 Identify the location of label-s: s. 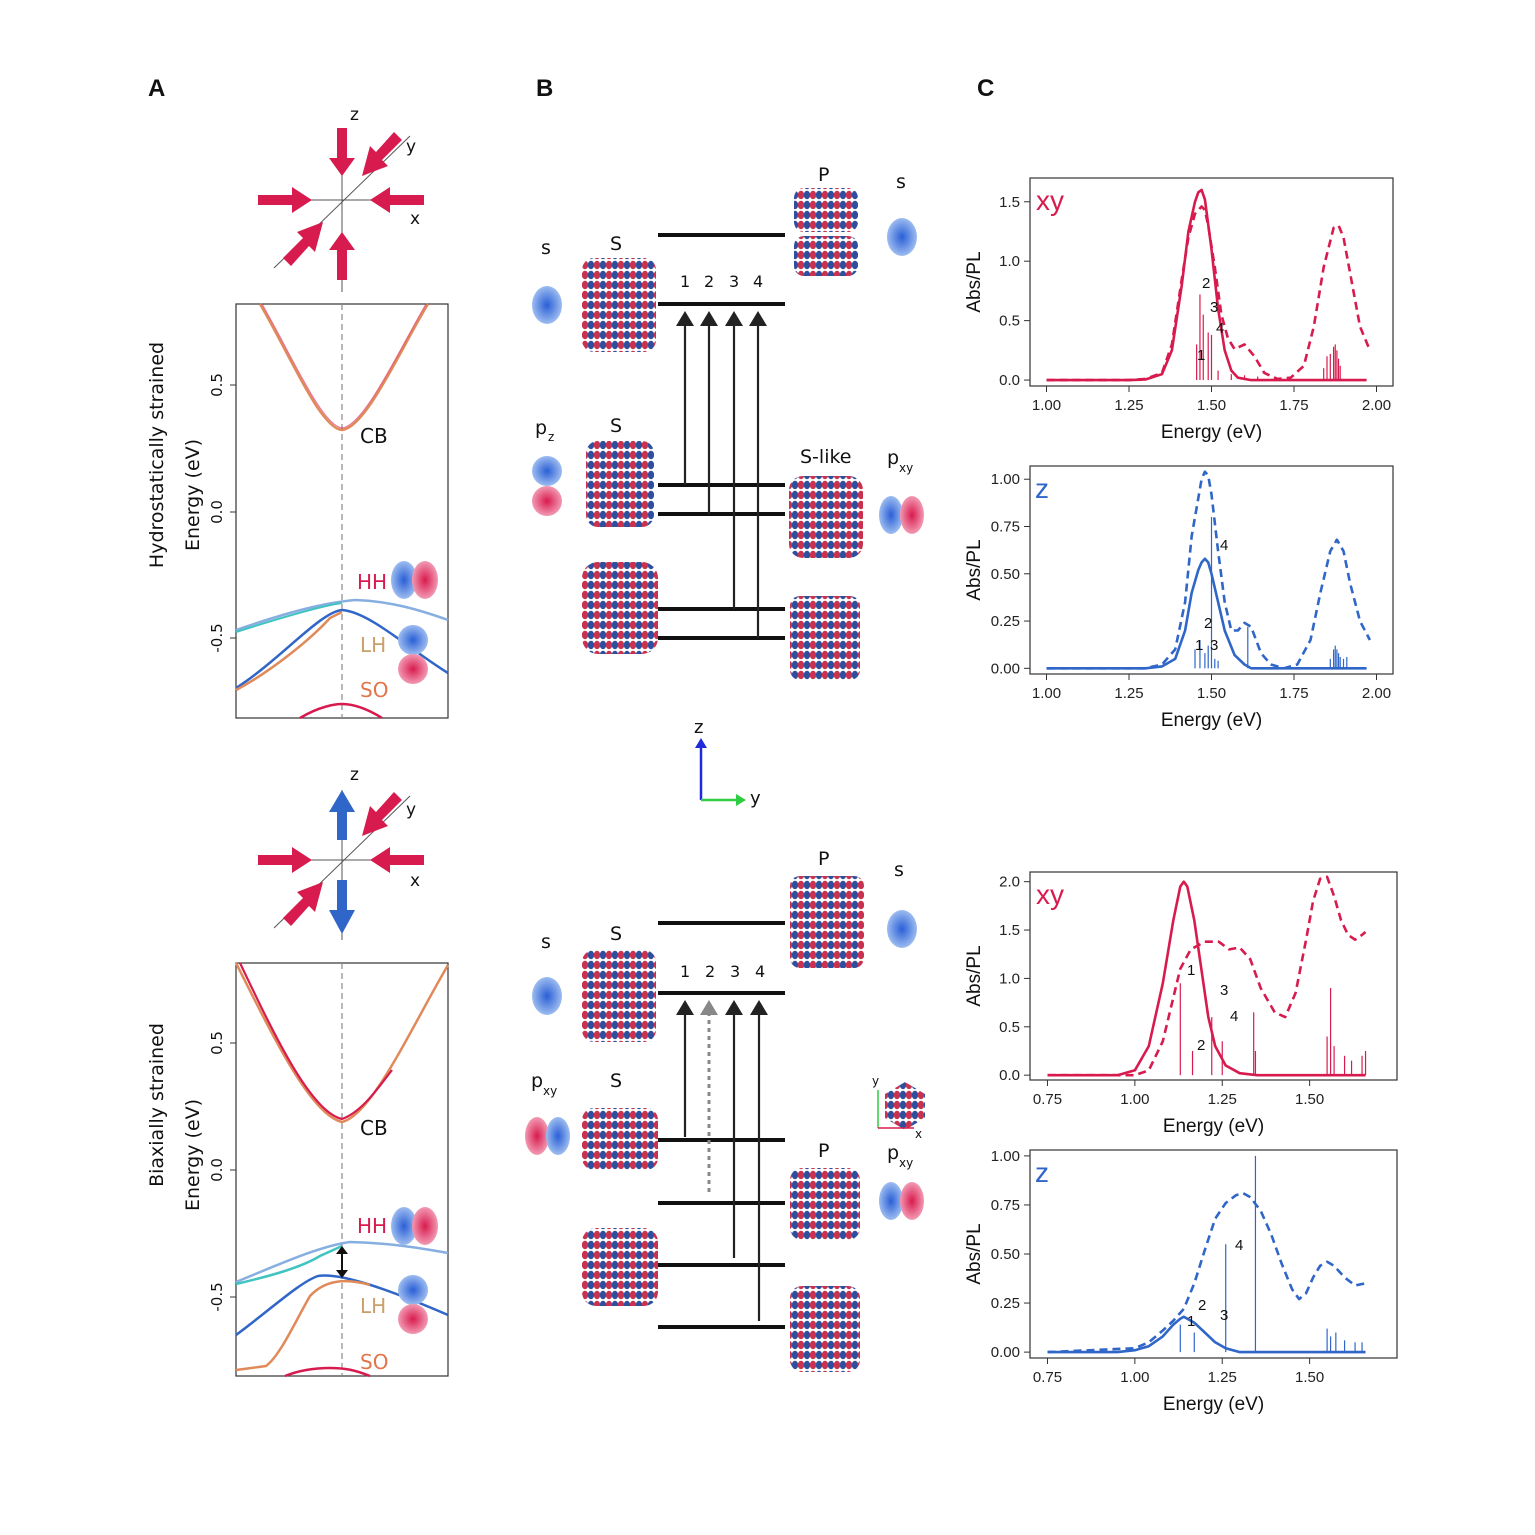
(901, 182).